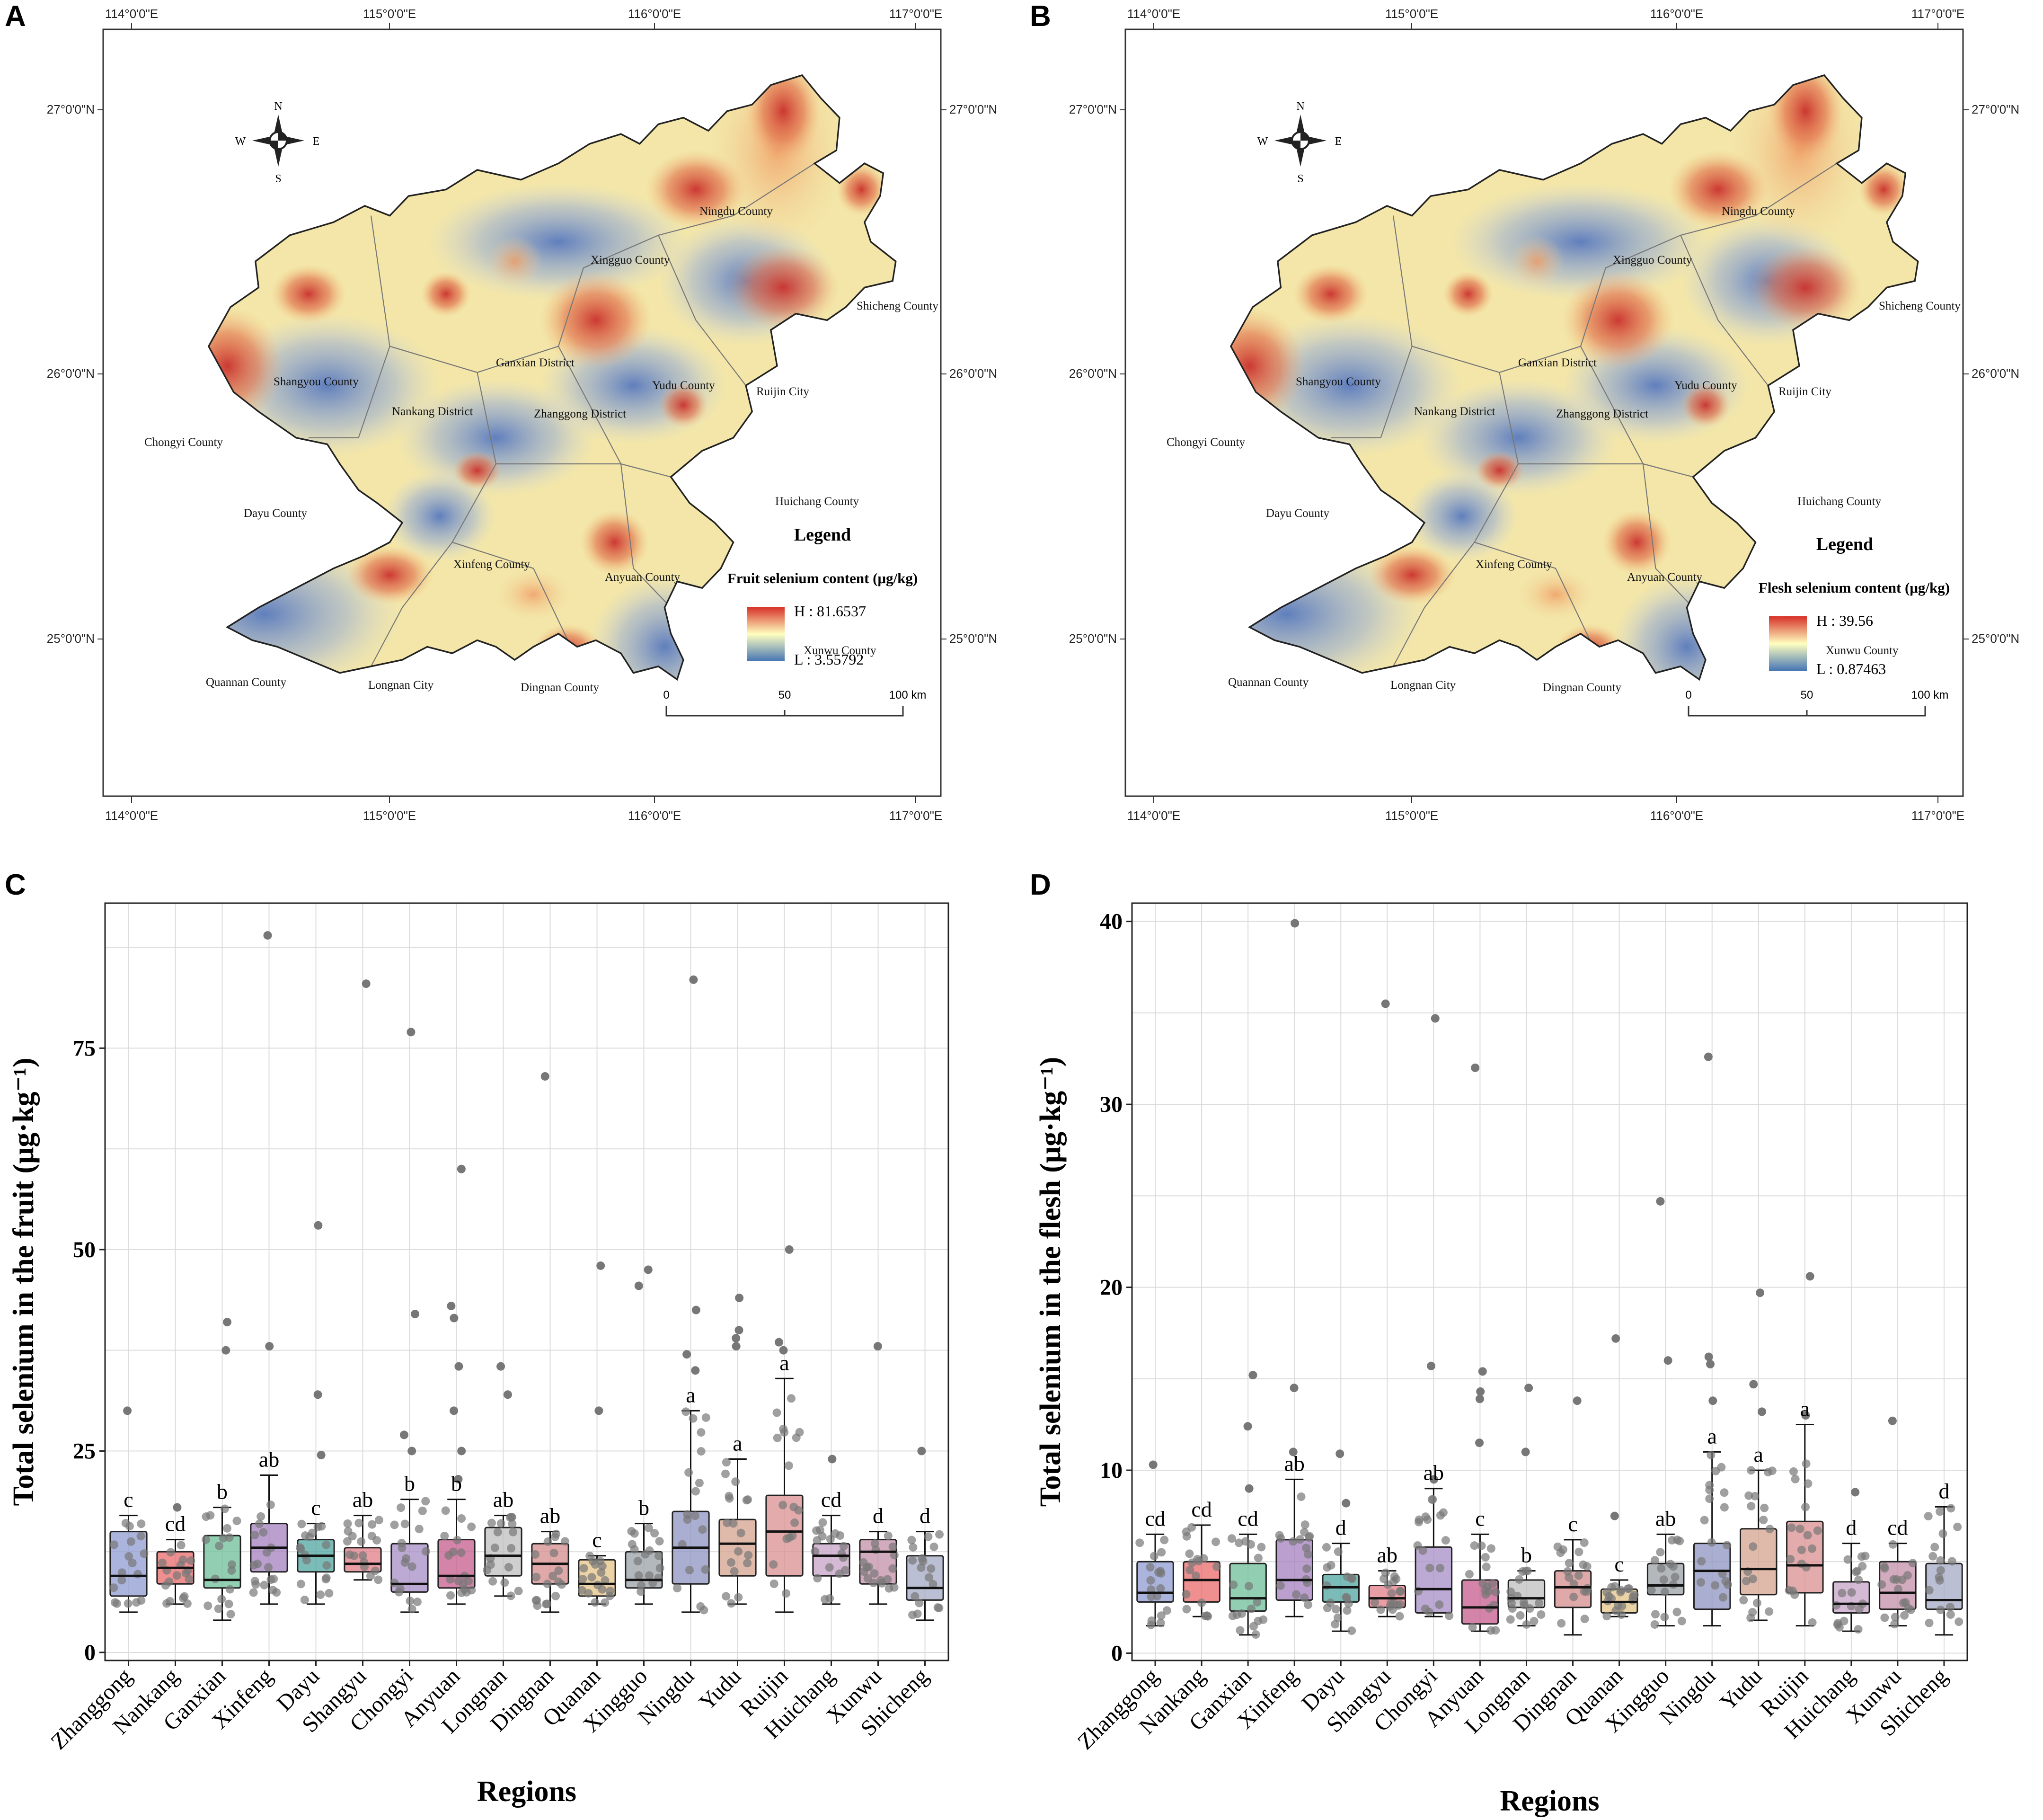 This screenshot has height=1820, width=2043. I want to click on significance-letter: d, so click(925, 1516).